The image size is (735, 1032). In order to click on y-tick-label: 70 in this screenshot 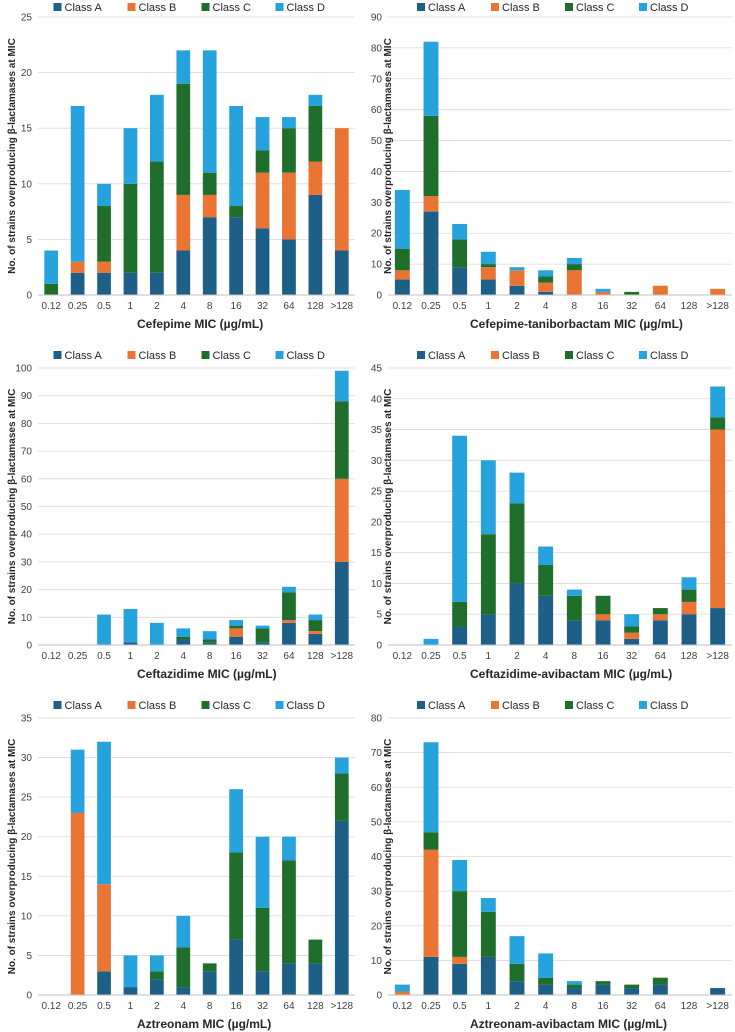, I will do `click(27, 452)`.